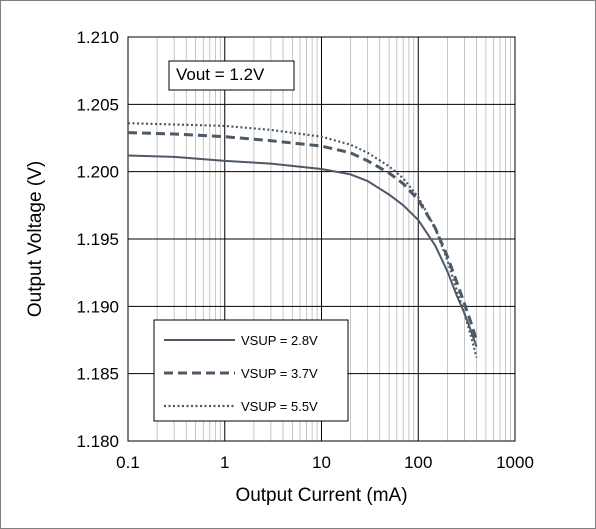 Image resolution: width=596 pixels, height=529 pixels. What do you see at coordinates (279, 373) in the screenshot?
I see `legend-label-2: VSUP = 3.7V` at bounding box center [279, 373].